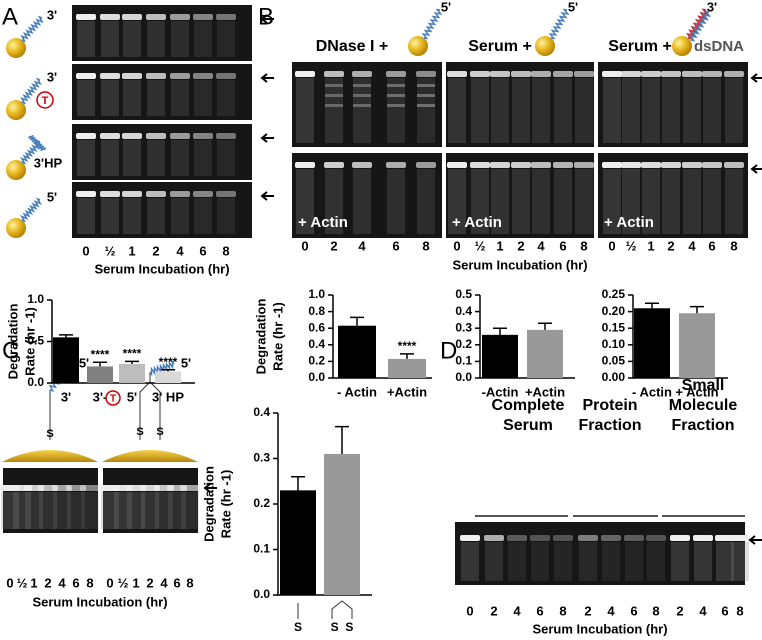  Describe the element at coordinates (45, 101) in the screenshot. I see `label: T` at that location.